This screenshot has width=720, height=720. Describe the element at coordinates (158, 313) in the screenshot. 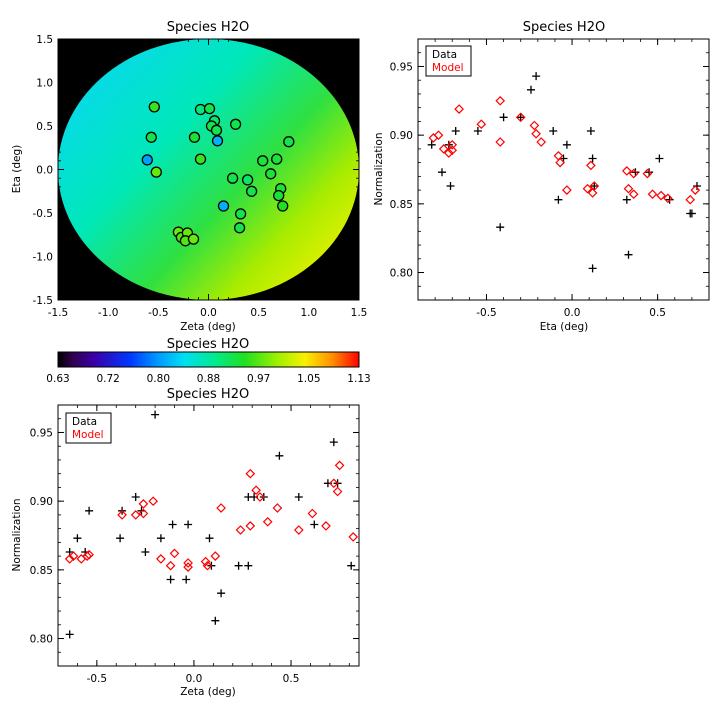

I see `map-xtick-label-2: -0.5` at that location.